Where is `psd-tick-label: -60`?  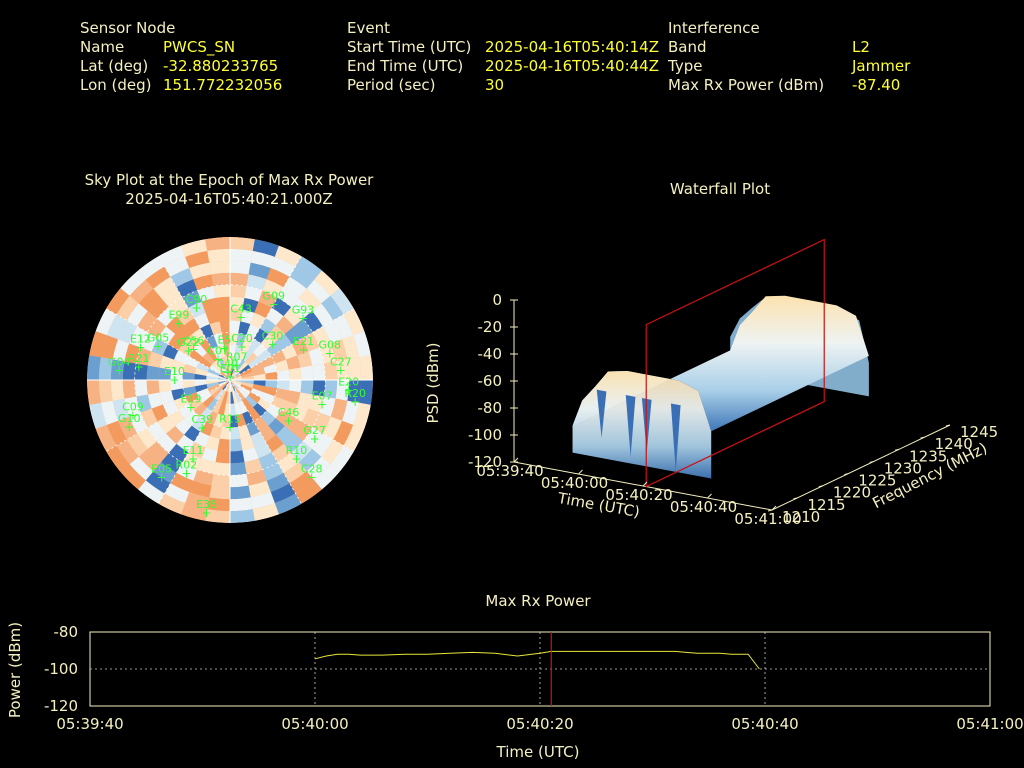 psd-tick-label: -60 is located at coordinates (490, 381).